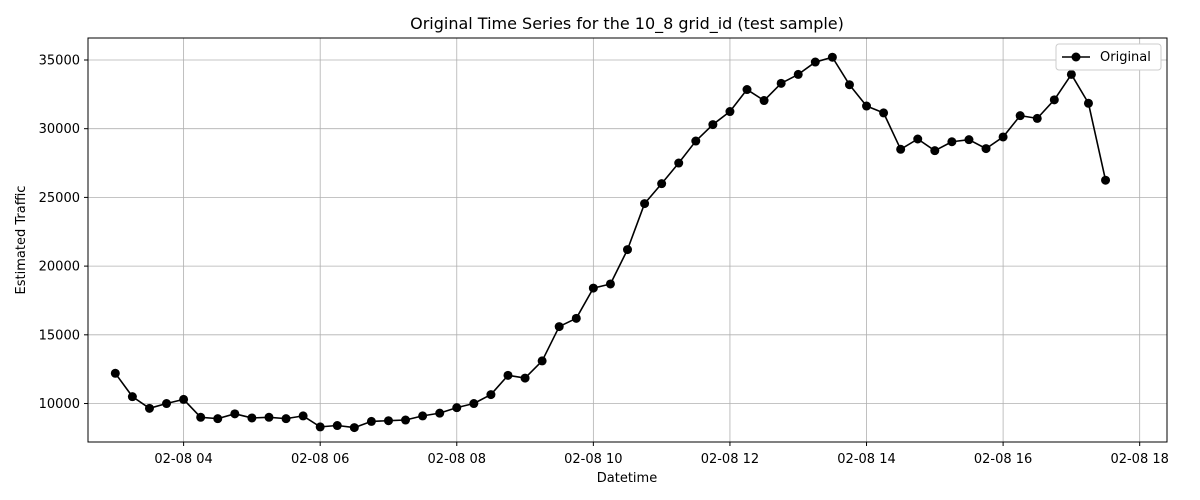 This screenshot has width=1200, height=500. I want to click on y-tick-label: 25000, so click(59, 198).